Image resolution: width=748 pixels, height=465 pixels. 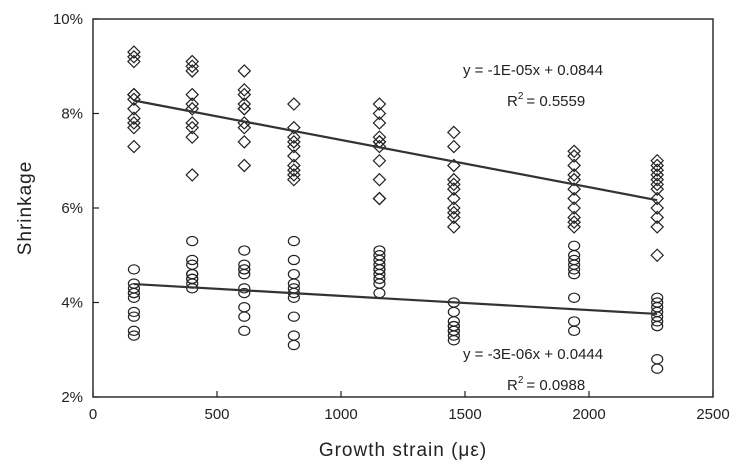 What do you see at coordinates (464, 414) in the screenshot?
I see `x-tick-label: 1500` at bounding box center [464, 414].